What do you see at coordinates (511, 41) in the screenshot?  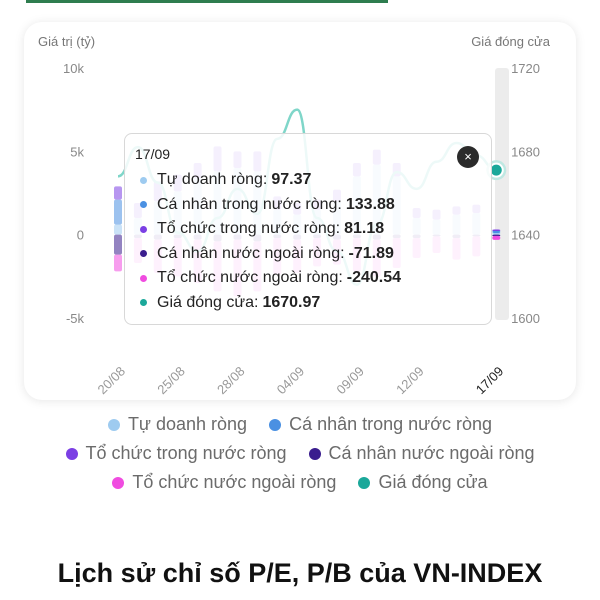 I see `y-right-axis-label: Giá đóng cửa` at bounding box center [511, 41].